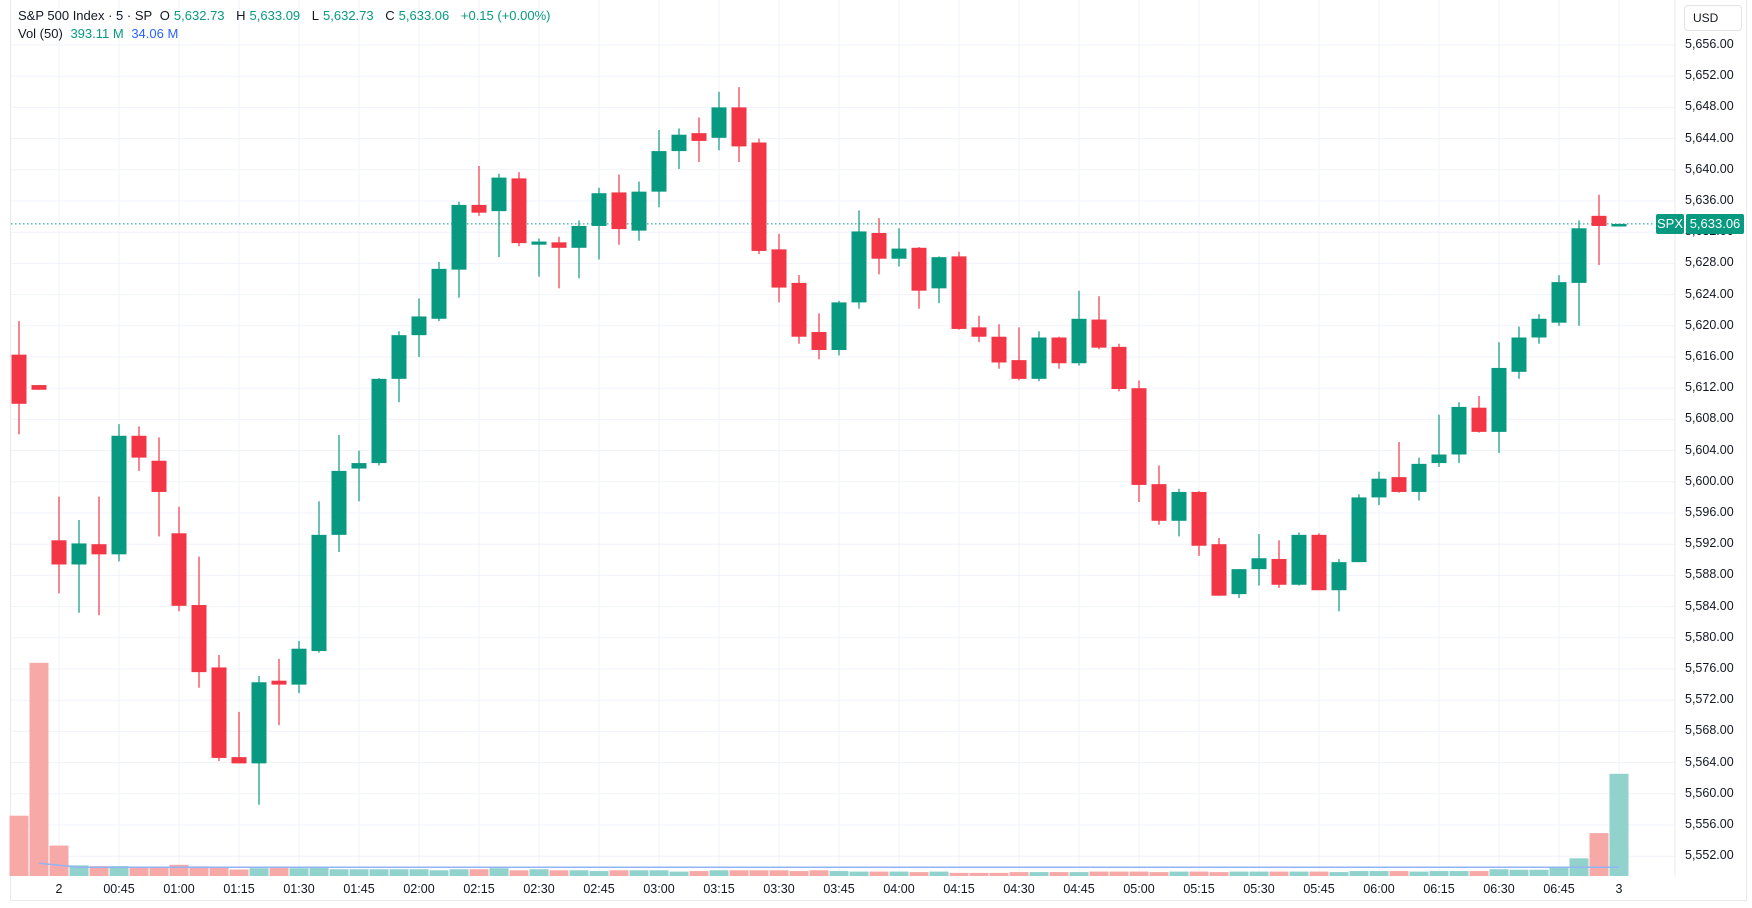  Describe the element at coordinates (1709, 699) in the screenshot. I see `price-axis-label: 5,572.00` at that location.